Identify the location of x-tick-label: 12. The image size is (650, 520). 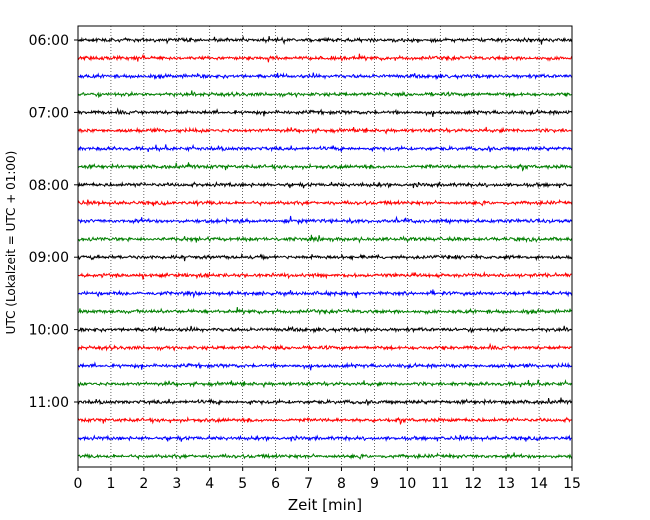
(473, 484).